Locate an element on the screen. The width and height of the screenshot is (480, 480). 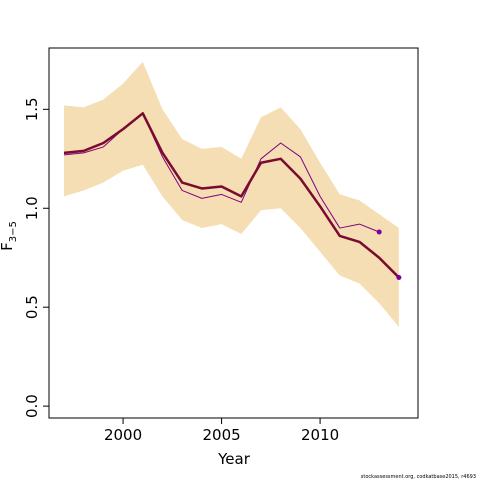
y-axis-label-subscript: 3−5 is located at coordinates (13, 231).